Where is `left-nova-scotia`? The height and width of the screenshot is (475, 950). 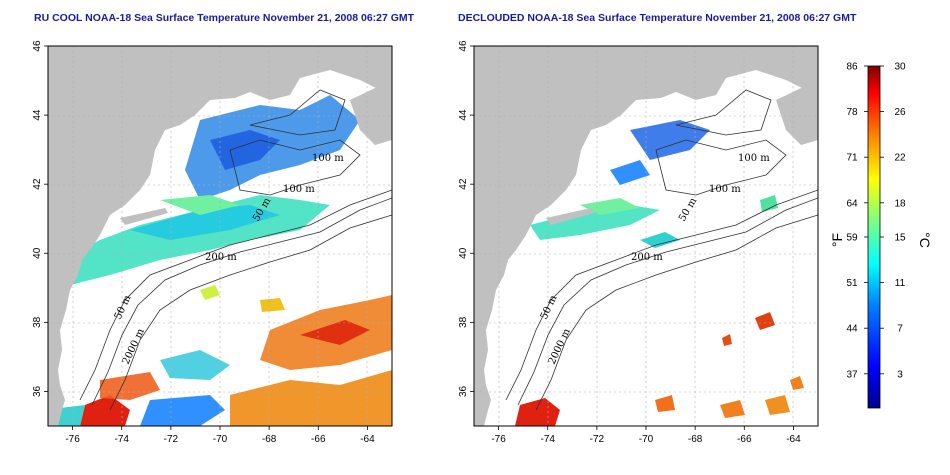
left-nova-scotia is located at coordinates (371, 112).